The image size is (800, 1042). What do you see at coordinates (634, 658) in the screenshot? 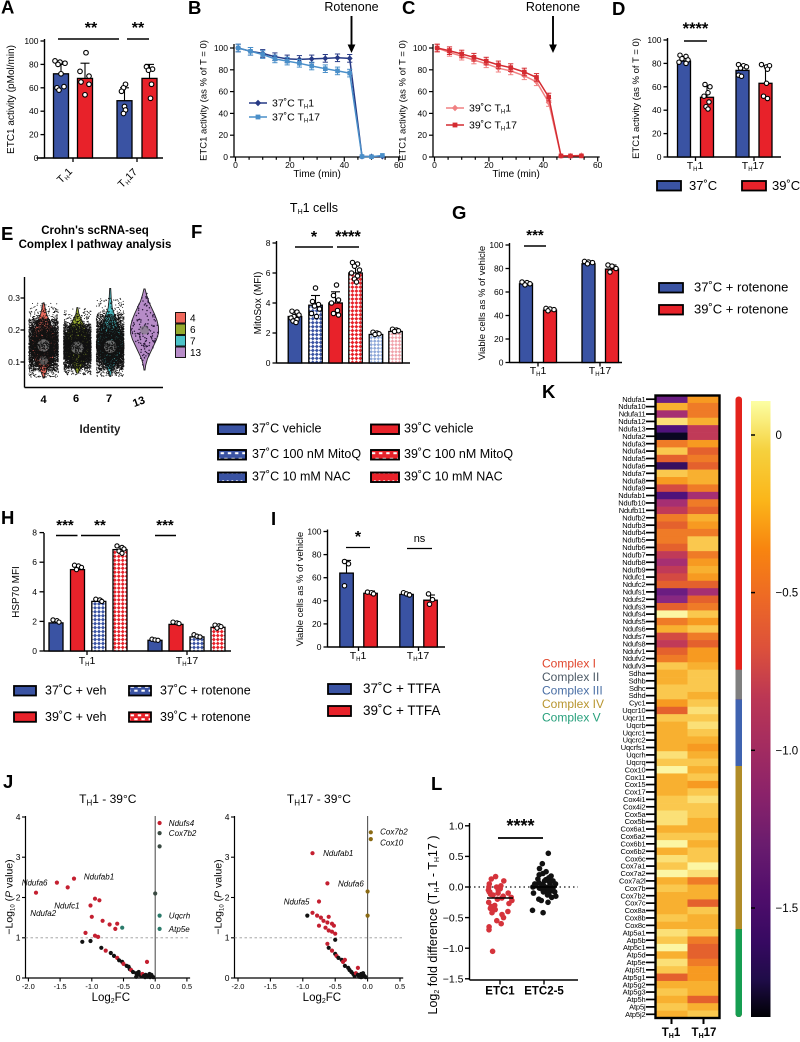
I see `svg-text: Ndufv2` at bounding box center [634, 658].